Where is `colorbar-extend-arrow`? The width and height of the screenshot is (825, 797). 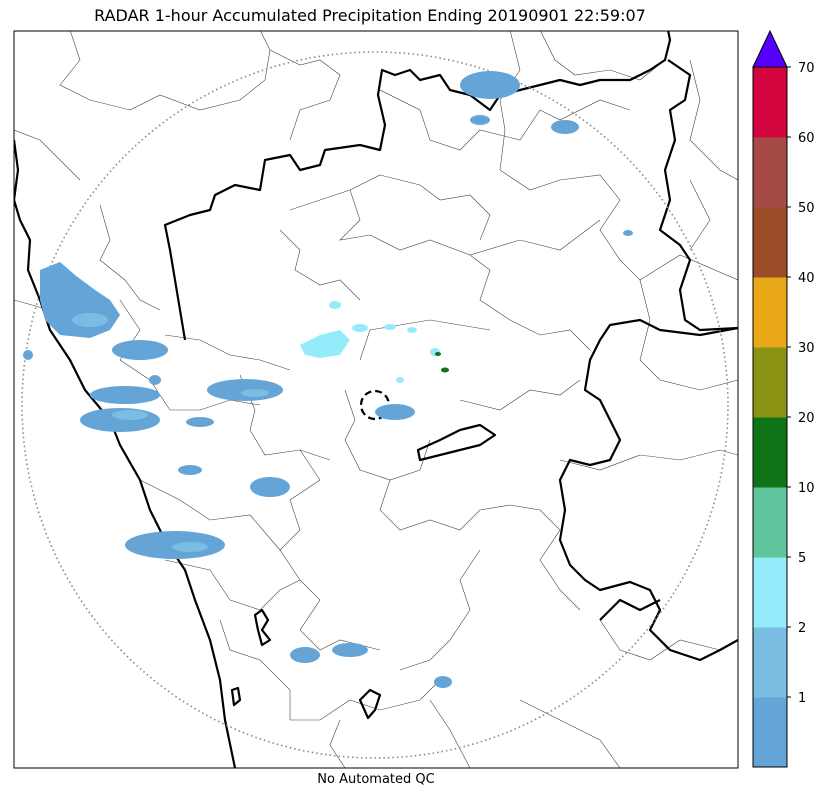 colorbar-extend-arrow is located at coordinates (770, 48).